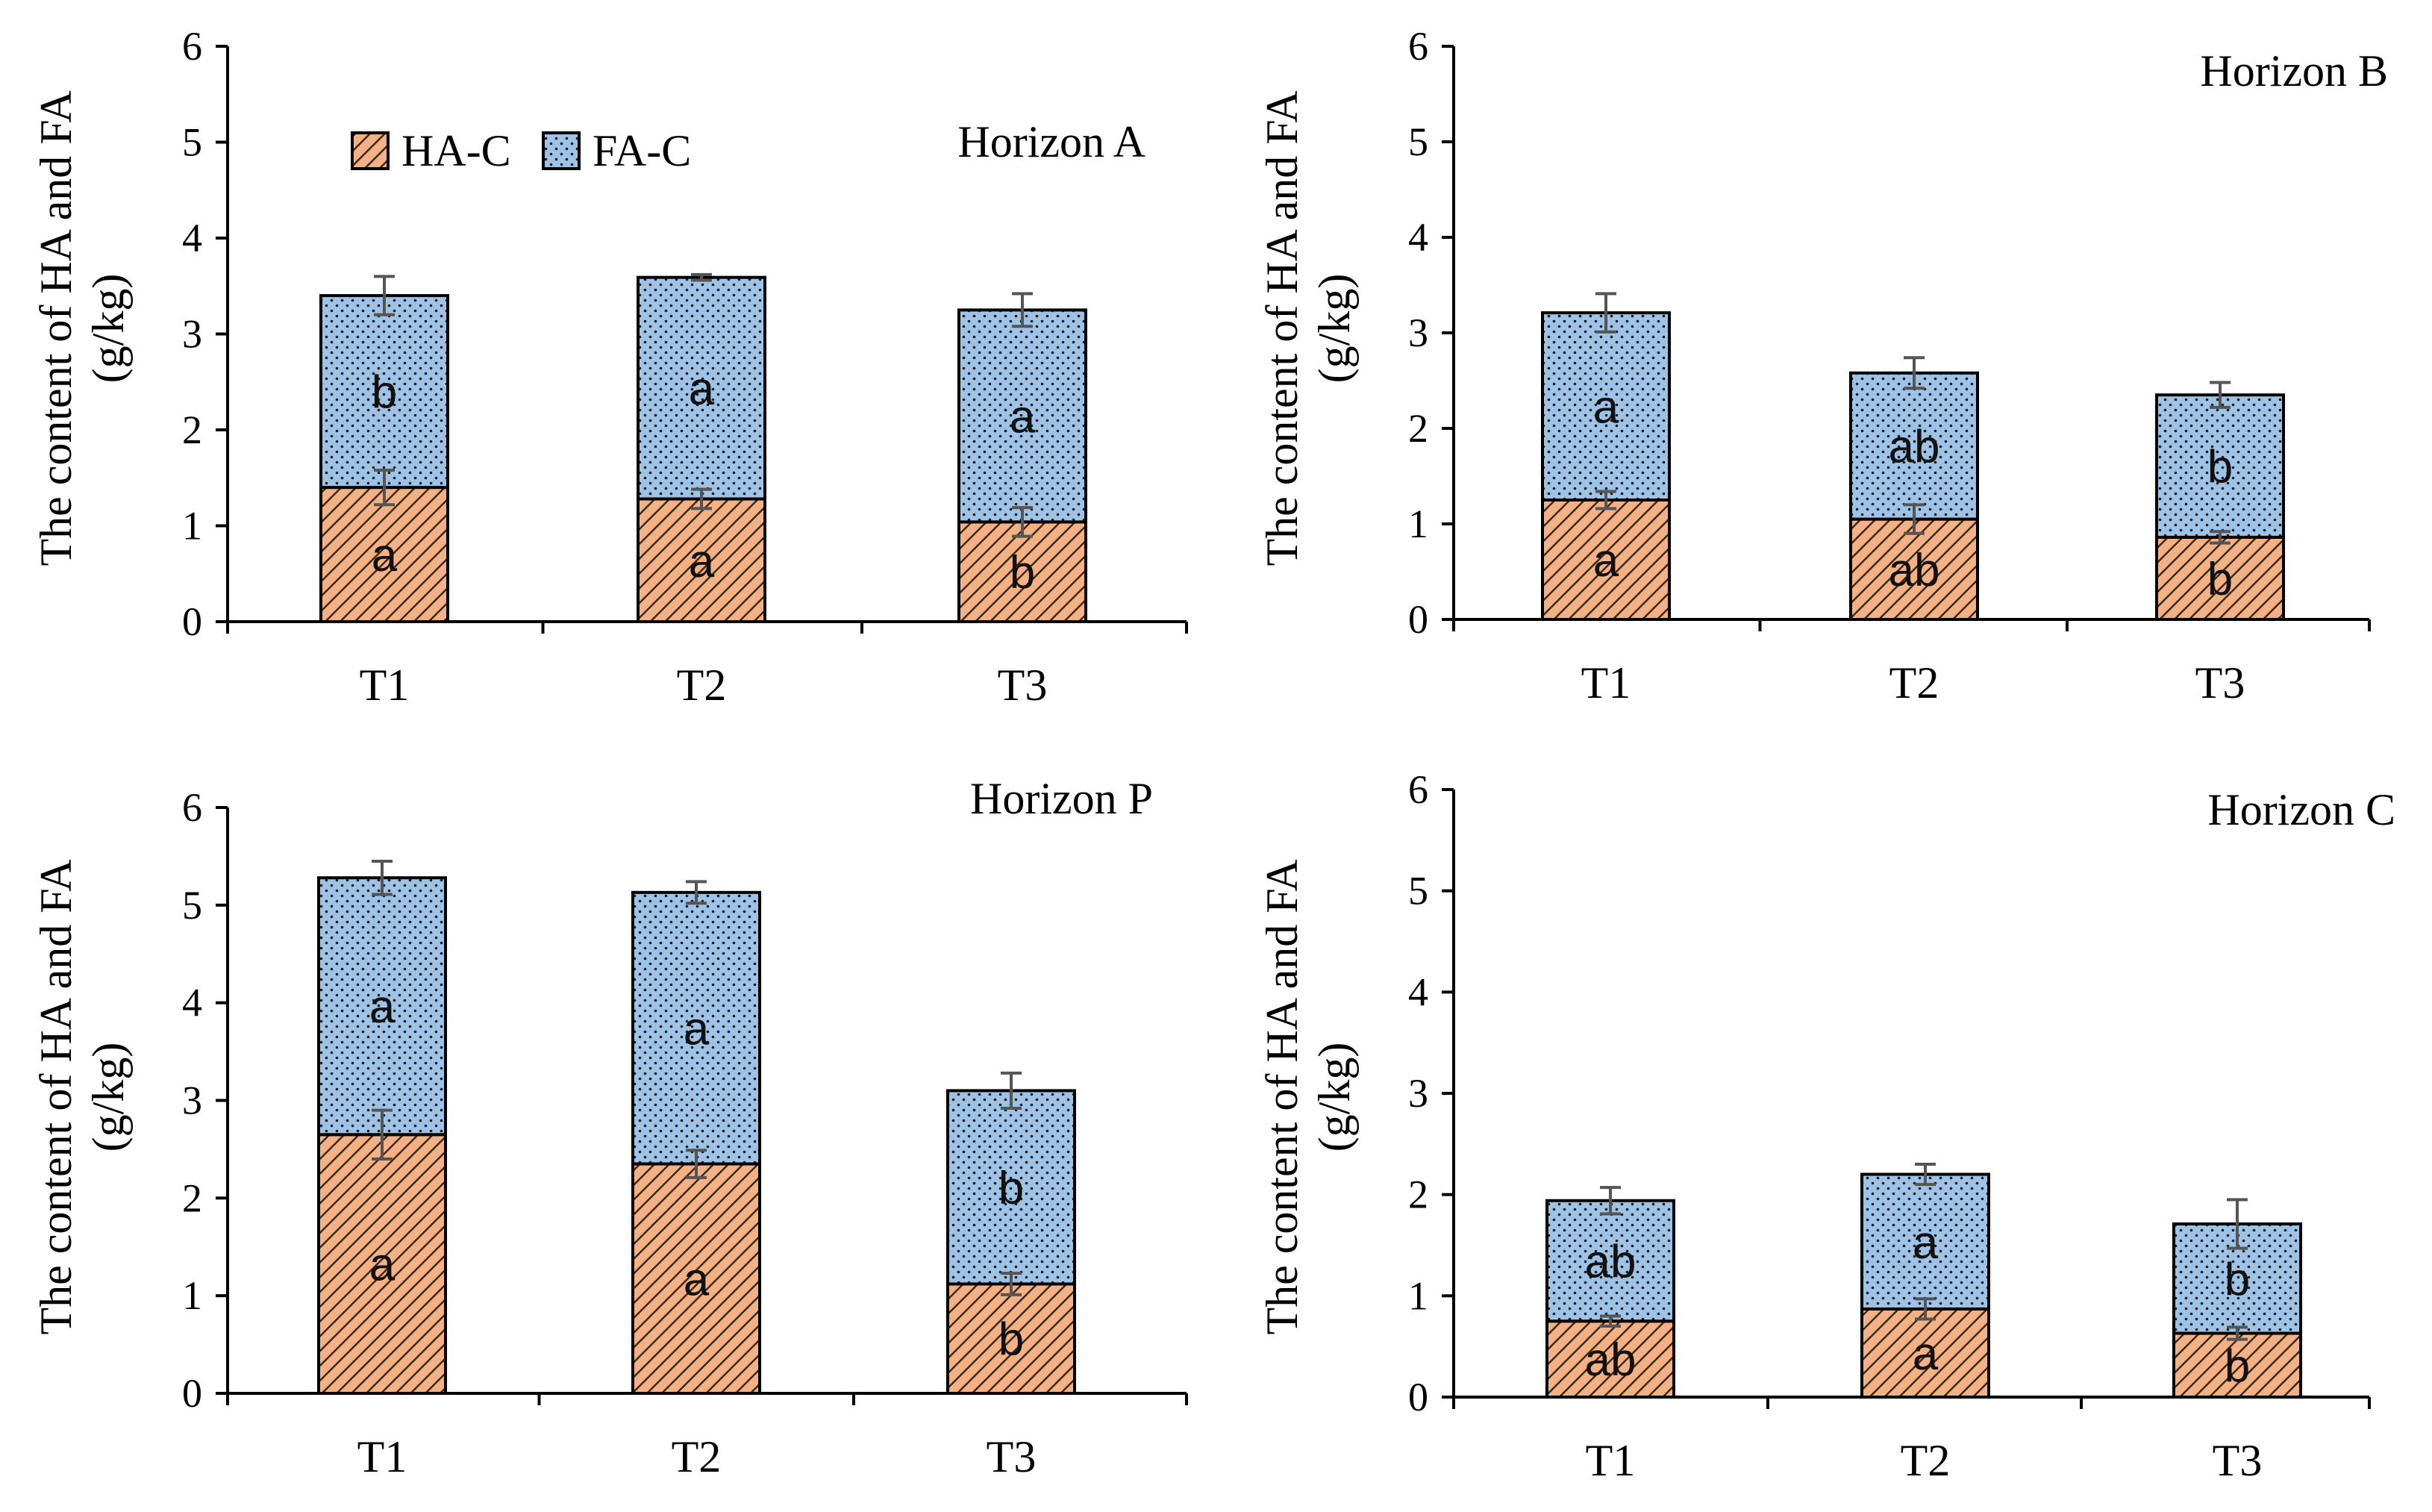 The image size is (2432, 1512). What do you see at coordinates (561, 150) in the screenshot?
I see `legend-swatch-fa-c` at bounding box center [561, 150].